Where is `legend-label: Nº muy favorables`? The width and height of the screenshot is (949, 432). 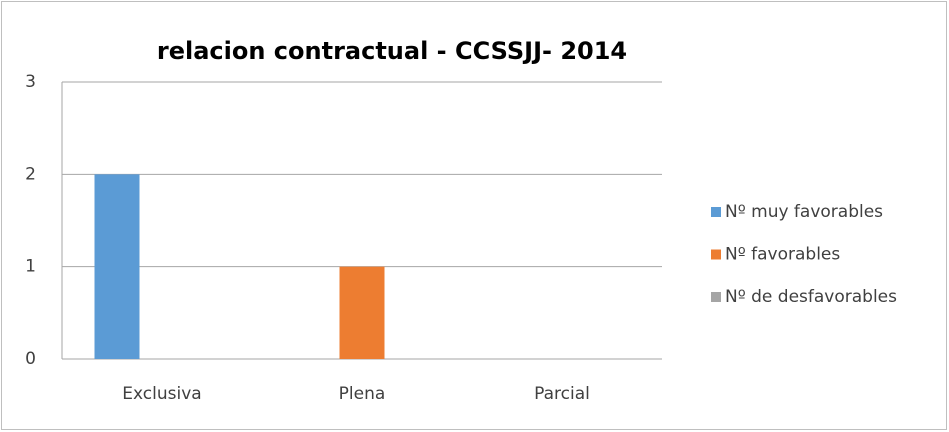
legend-label: Nº muy favorables is located at coordinates (804, 212).